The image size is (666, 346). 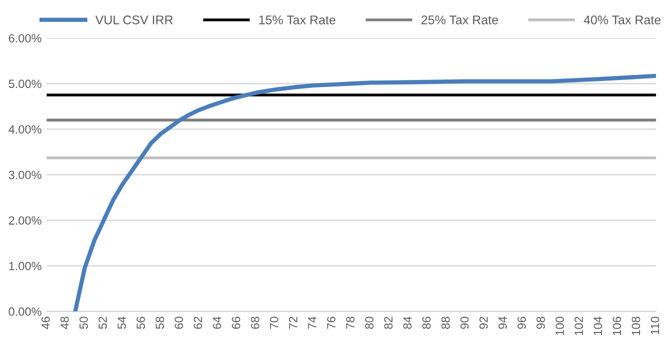 I want to click on x-tick-label: 84, so click(x=407, y=322).